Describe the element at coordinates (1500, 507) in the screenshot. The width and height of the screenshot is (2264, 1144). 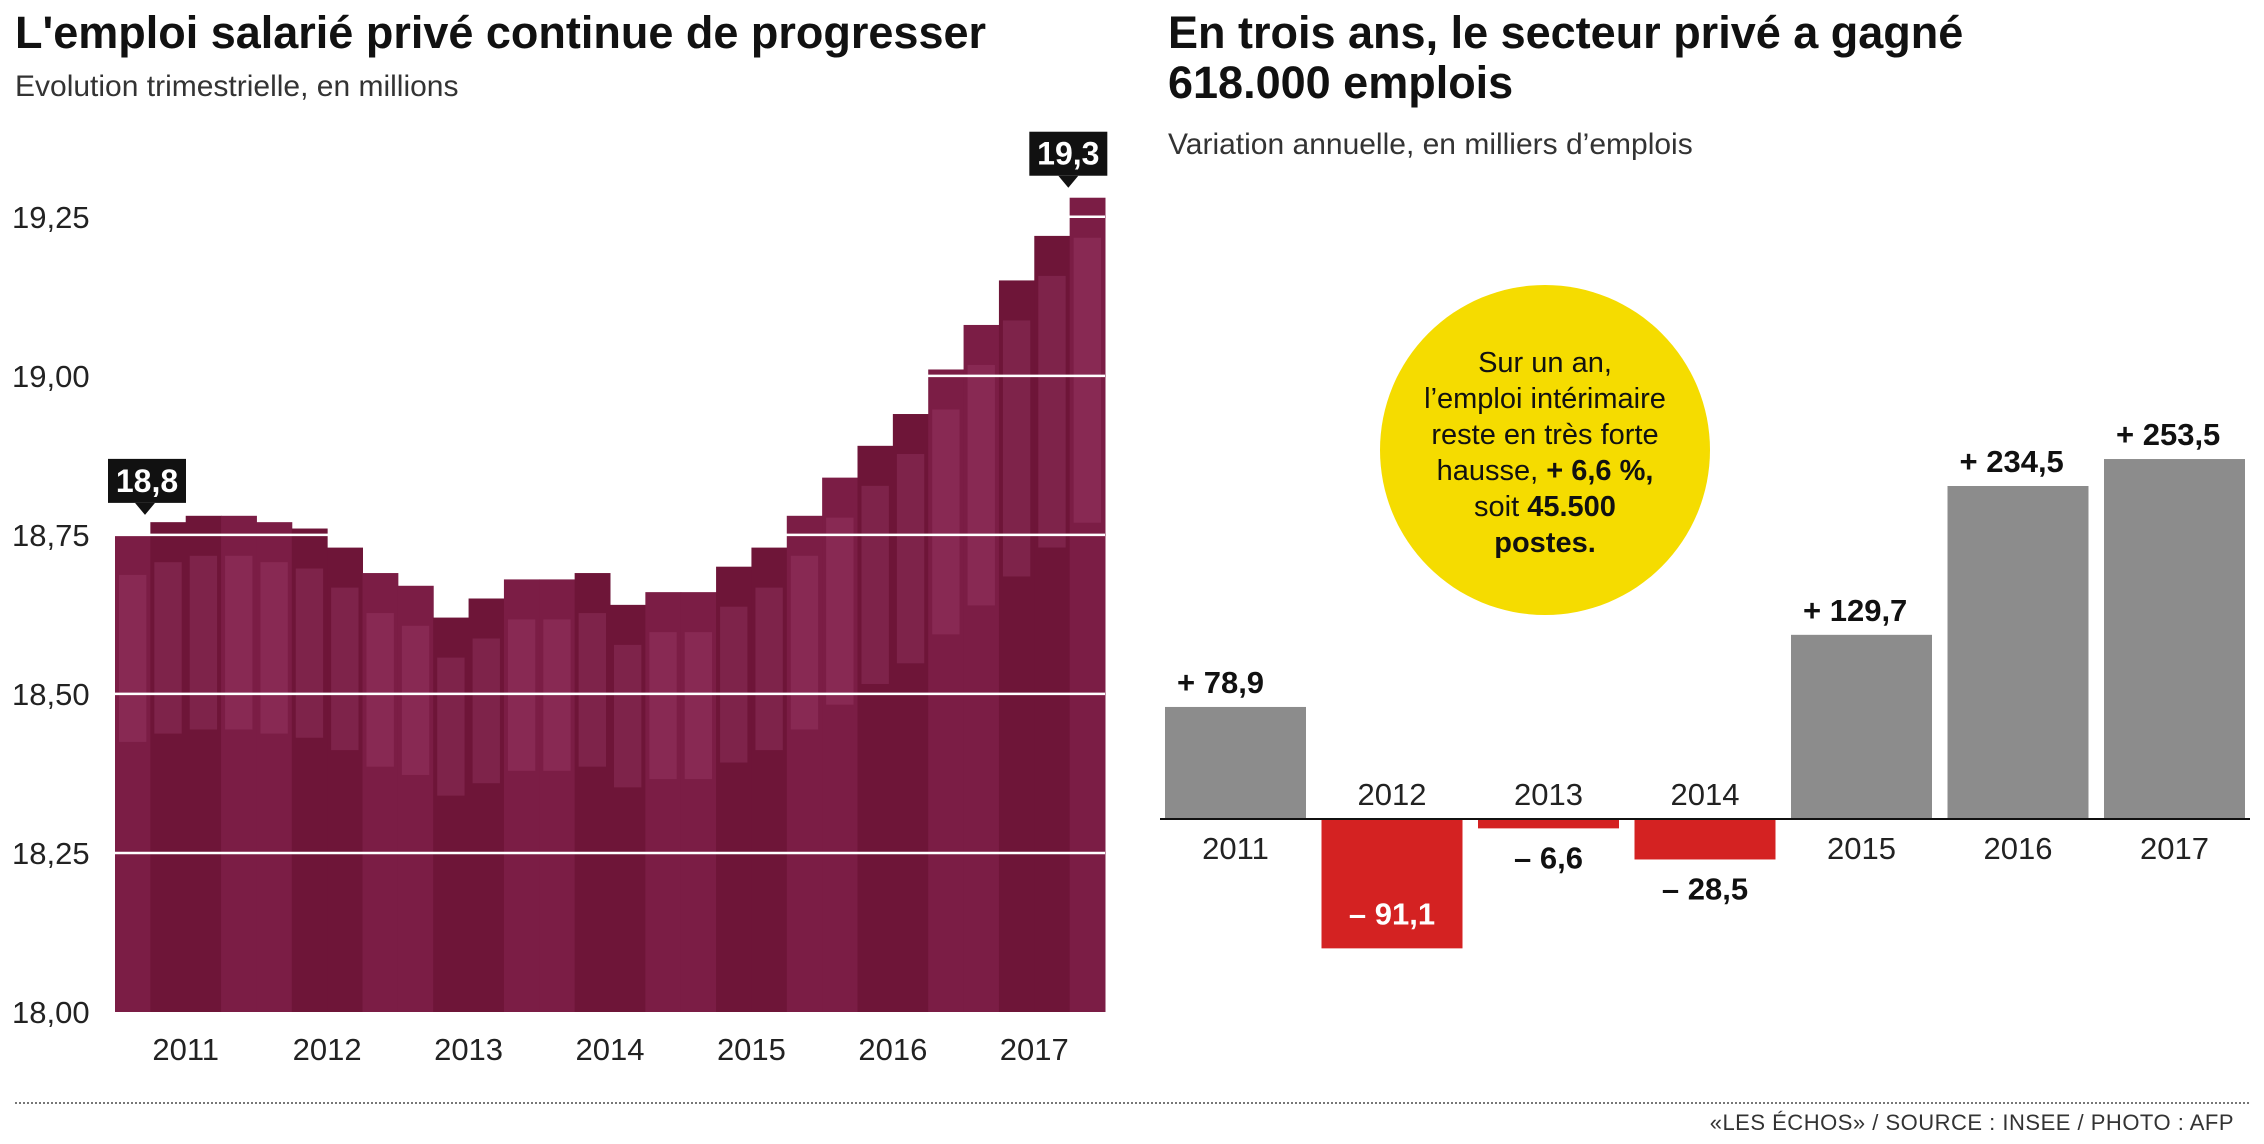
I see `callout-line5-text: soit` at that location.